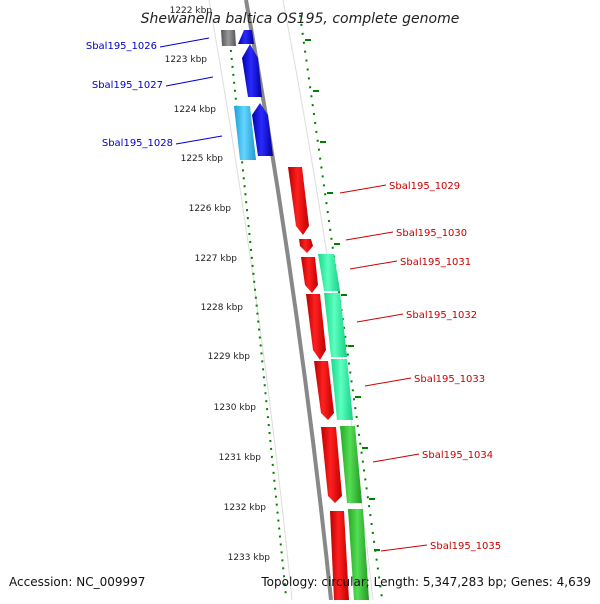 The height and width of the screenshot is (604, 600). What do you see at coordinates (245, 508) in the screenshot?
I see `ruler-label-1232: 1232 kbp` at bounding box center [245, 508].